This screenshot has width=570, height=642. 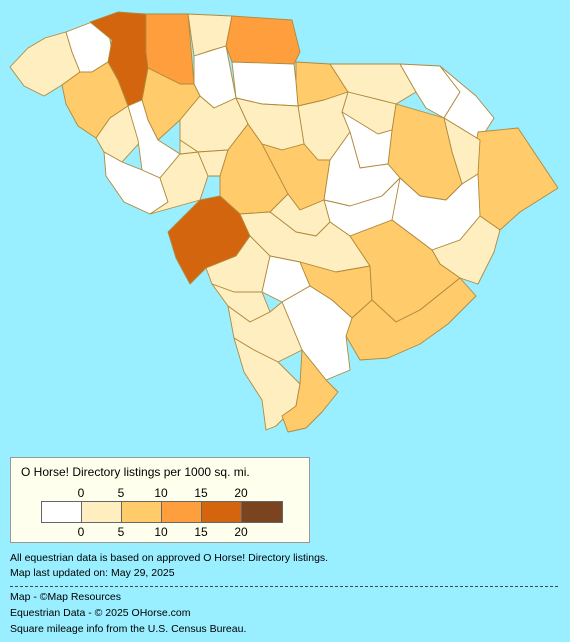 What do you see at coordinates (310, 391) in the screenshot?
I see `county-beaufort` at bounding box center [310, 391].